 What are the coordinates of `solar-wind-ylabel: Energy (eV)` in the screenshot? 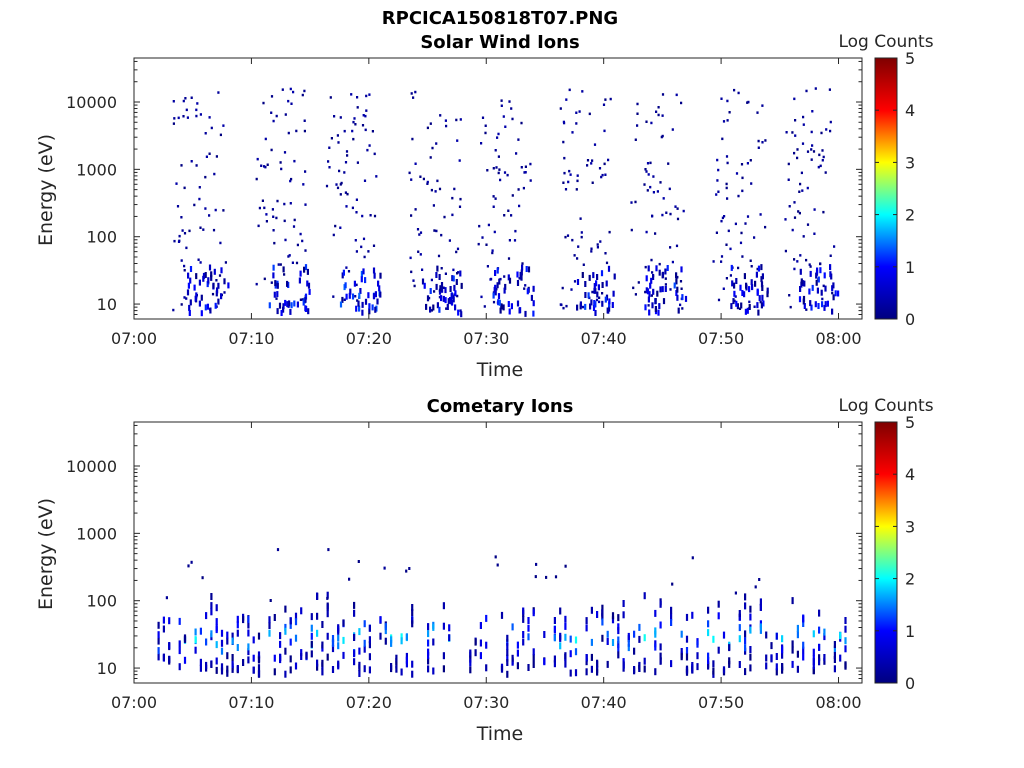 It's located at (46, 190).